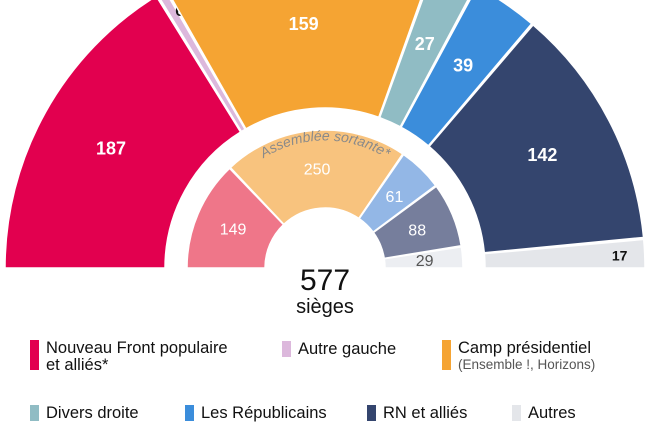 The image size is (650, 434). Describe the element at coordinates (233, 230) in the screenshot. I see `inner-label-nfp: 149` at that location.